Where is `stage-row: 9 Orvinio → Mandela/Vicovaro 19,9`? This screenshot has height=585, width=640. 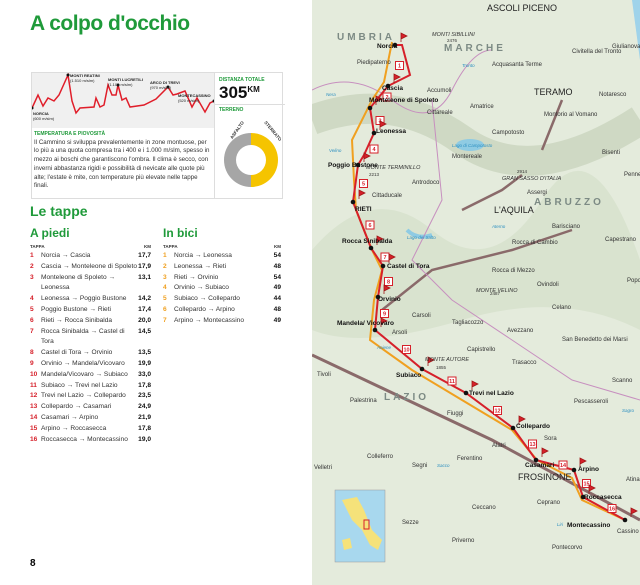 stage-row: 9 Orvinio → Mandela/Vicovaro 19,9 is located at coordinates (90, 364).